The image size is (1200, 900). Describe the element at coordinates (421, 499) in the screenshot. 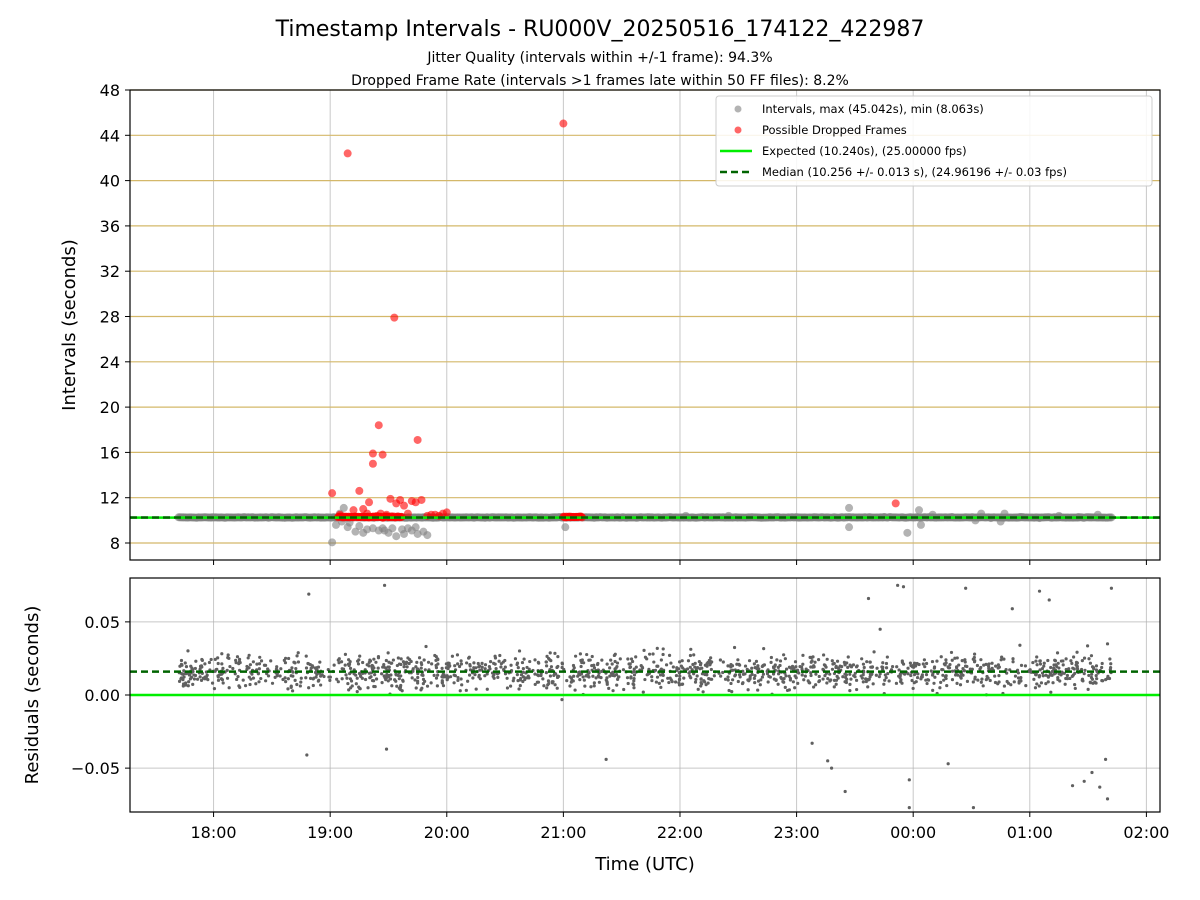

I see `dropped-frame-point` at that location.